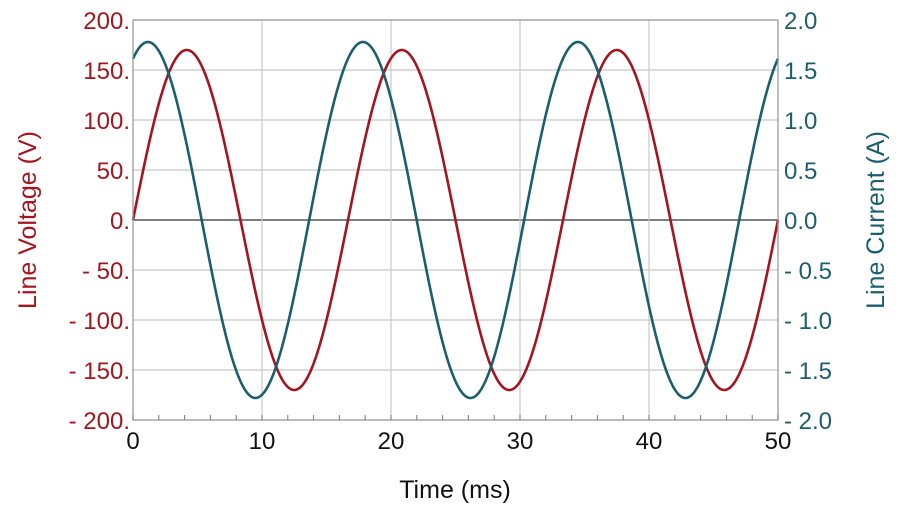 Image resolution: width=900 pixels, height=518 pixels. Describe the element at coordinates (808, 321) in the screenshot. I see `y-right-tick-label: - 1.0` at that location.